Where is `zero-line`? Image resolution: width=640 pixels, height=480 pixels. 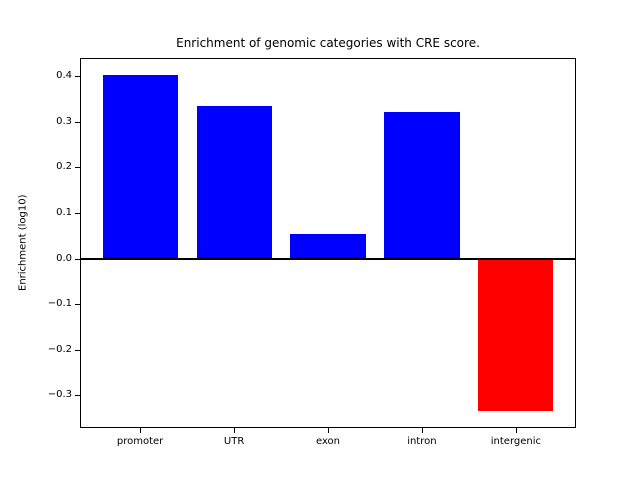 zero-line is located at coordinates (328, 258).